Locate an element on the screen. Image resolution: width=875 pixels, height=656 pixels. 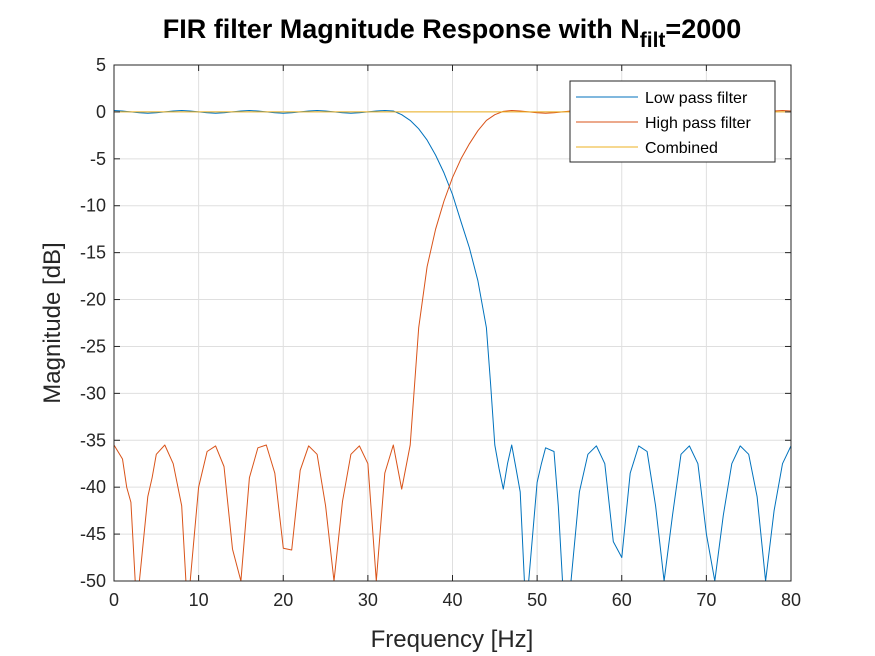
chart-title-subscript: filt is located at coordinates (653, 40).